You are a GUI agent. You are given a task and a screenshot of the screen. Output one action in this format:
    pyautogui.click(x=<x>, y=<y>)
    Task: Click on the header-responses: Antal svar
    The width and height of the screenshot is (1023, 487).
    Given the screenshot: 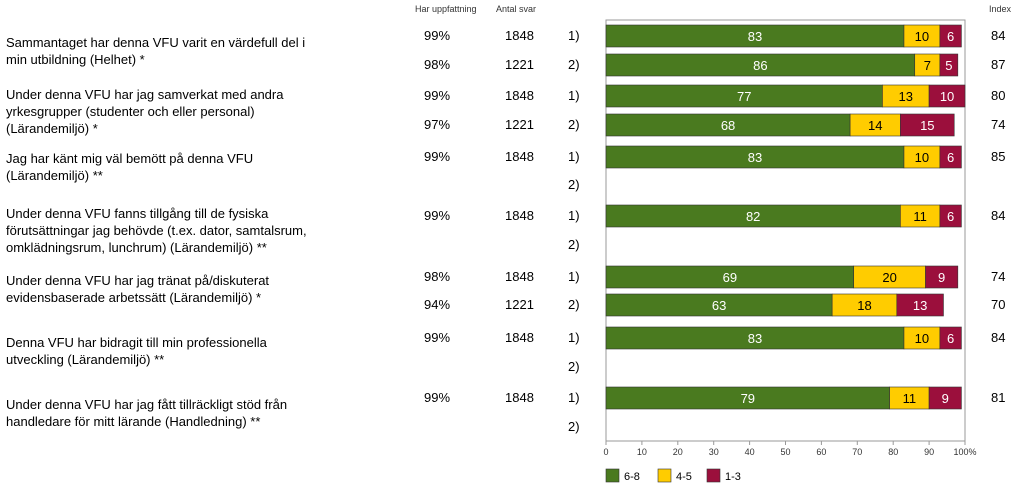 What is the action you would take?
    pyautogui.click(x=516, y=9)
    